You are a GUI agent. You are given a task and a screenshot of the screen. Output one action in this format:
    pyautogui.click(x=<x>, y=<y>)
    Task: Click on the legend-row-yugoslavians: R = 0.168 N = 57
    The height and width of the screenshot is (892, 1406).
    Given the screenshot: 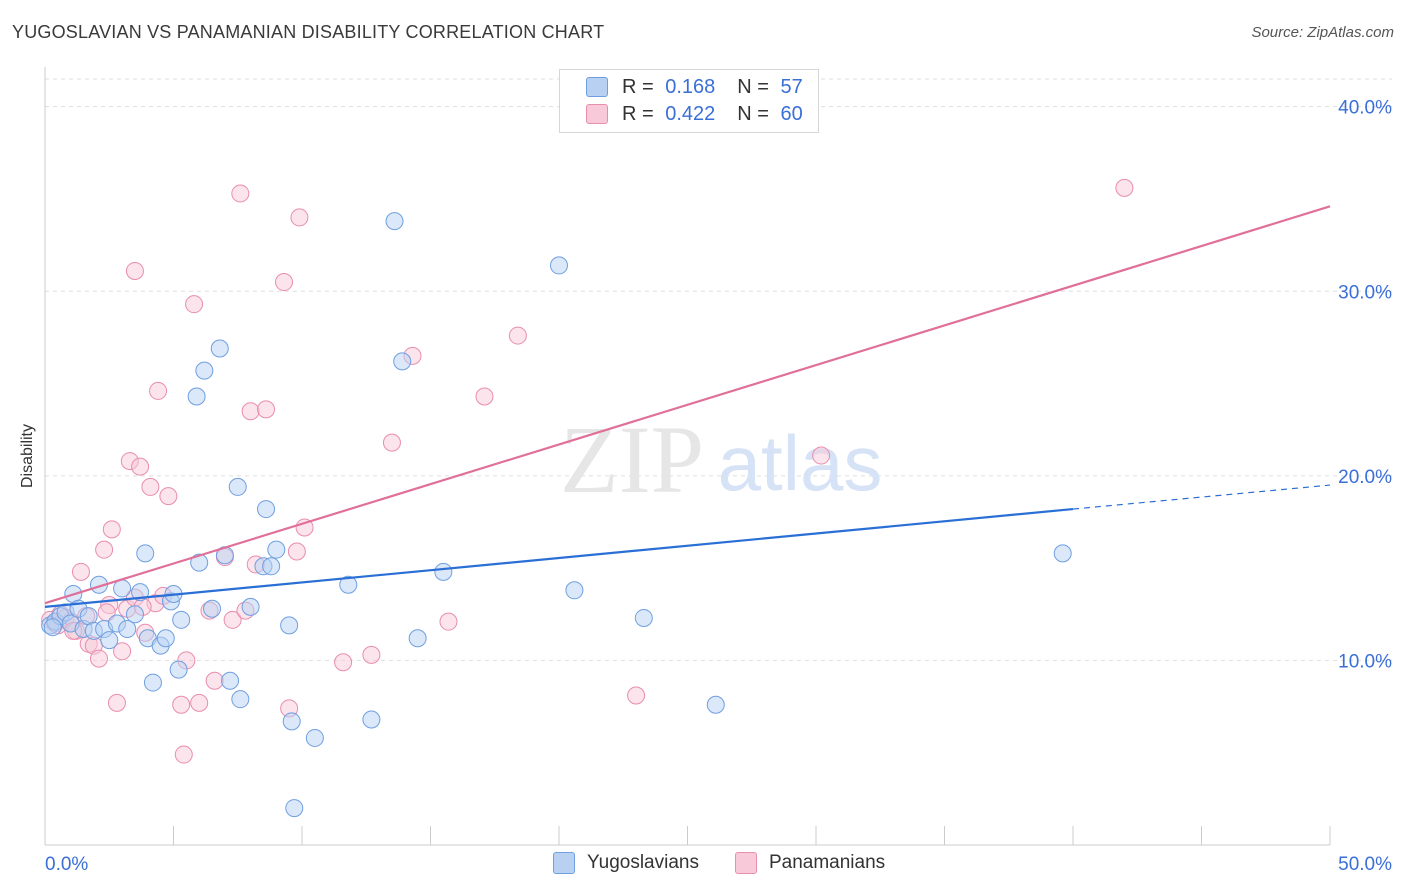 What is the action you would take?
    pyautogui.click(x=694, y=87)
    